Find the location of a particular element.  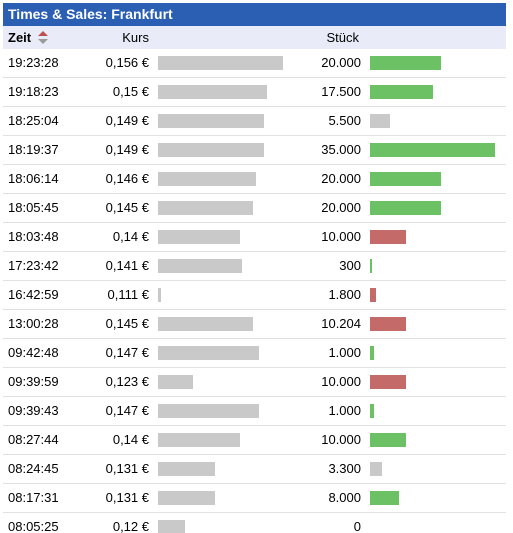

trade-row: 13:00:28 0,145 € 10.204 is located at coordinates (254, 324).